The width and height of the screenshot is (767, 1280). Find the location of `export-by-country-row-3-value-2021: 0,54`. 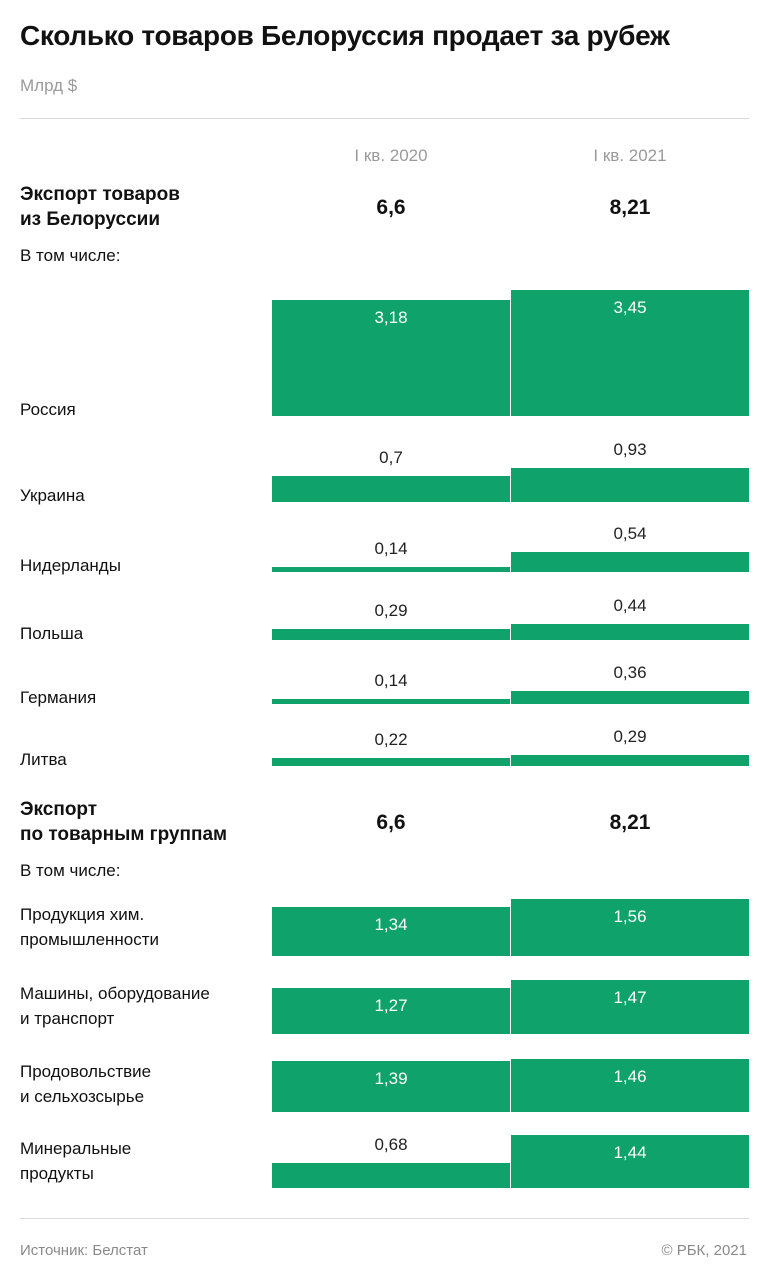

export-by-country-row-3-value-2021: 0,54 is located at coordinates (630, 533).